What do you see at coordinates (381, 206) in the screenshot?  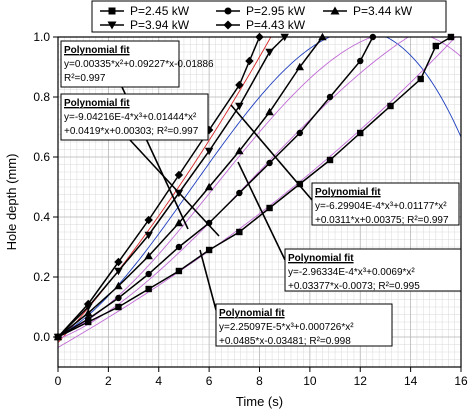 I see `annotation-line: y=-6.29904E-4*x³+0.01177*x²` at bounding box center [381, 206].